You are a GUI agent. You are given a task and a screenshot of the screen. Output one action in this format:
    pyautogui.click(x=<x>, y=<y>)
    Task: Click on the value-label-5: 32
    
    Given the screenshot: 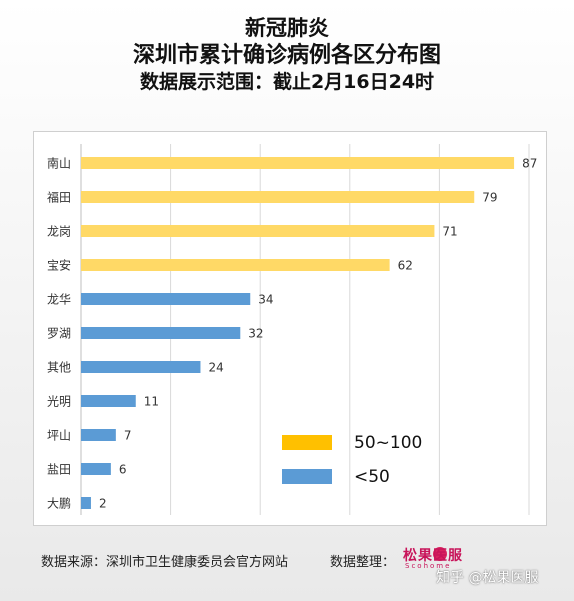 What is the action you would take?
    pyautogui.click(x=255, y=334)
    